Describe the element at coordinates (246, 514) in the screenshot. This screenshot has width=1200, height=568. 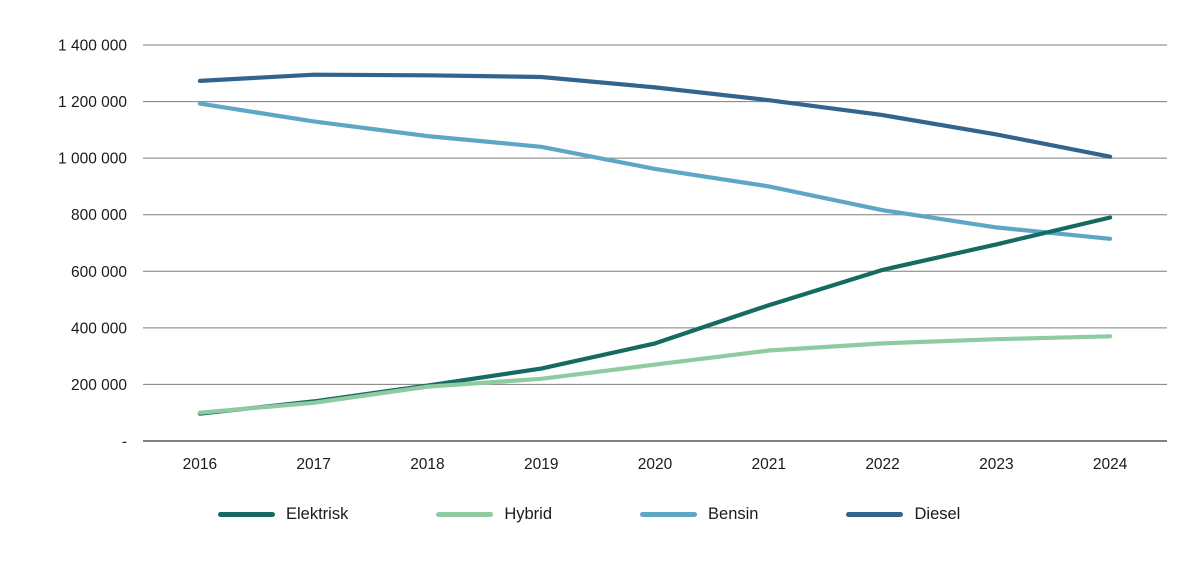
I see `legend-swatch-elektrisk` at that location.